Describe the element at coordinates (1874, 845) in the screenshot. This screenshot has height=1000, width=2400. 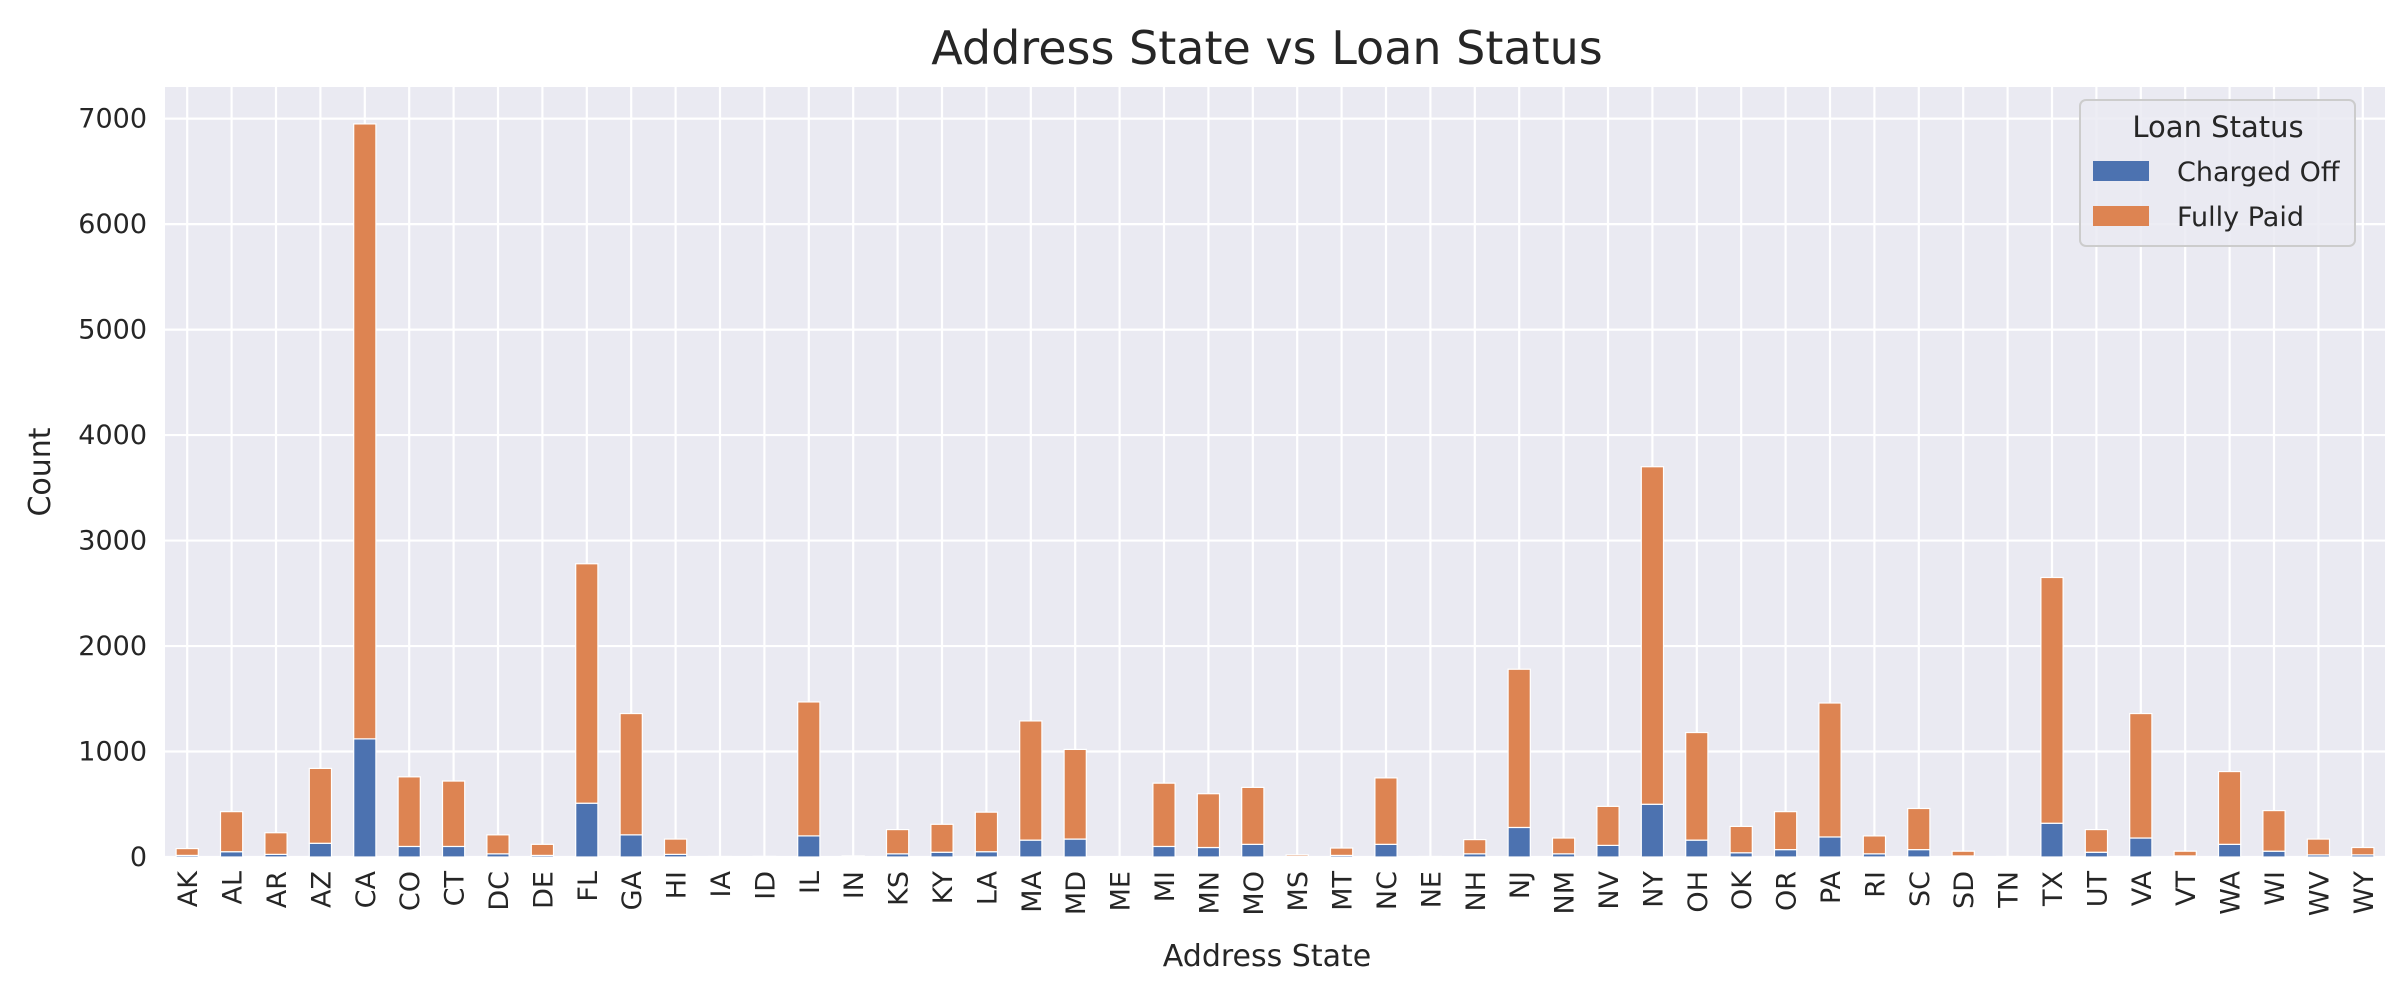
I see `bar-fully-paid-ri` at that location.